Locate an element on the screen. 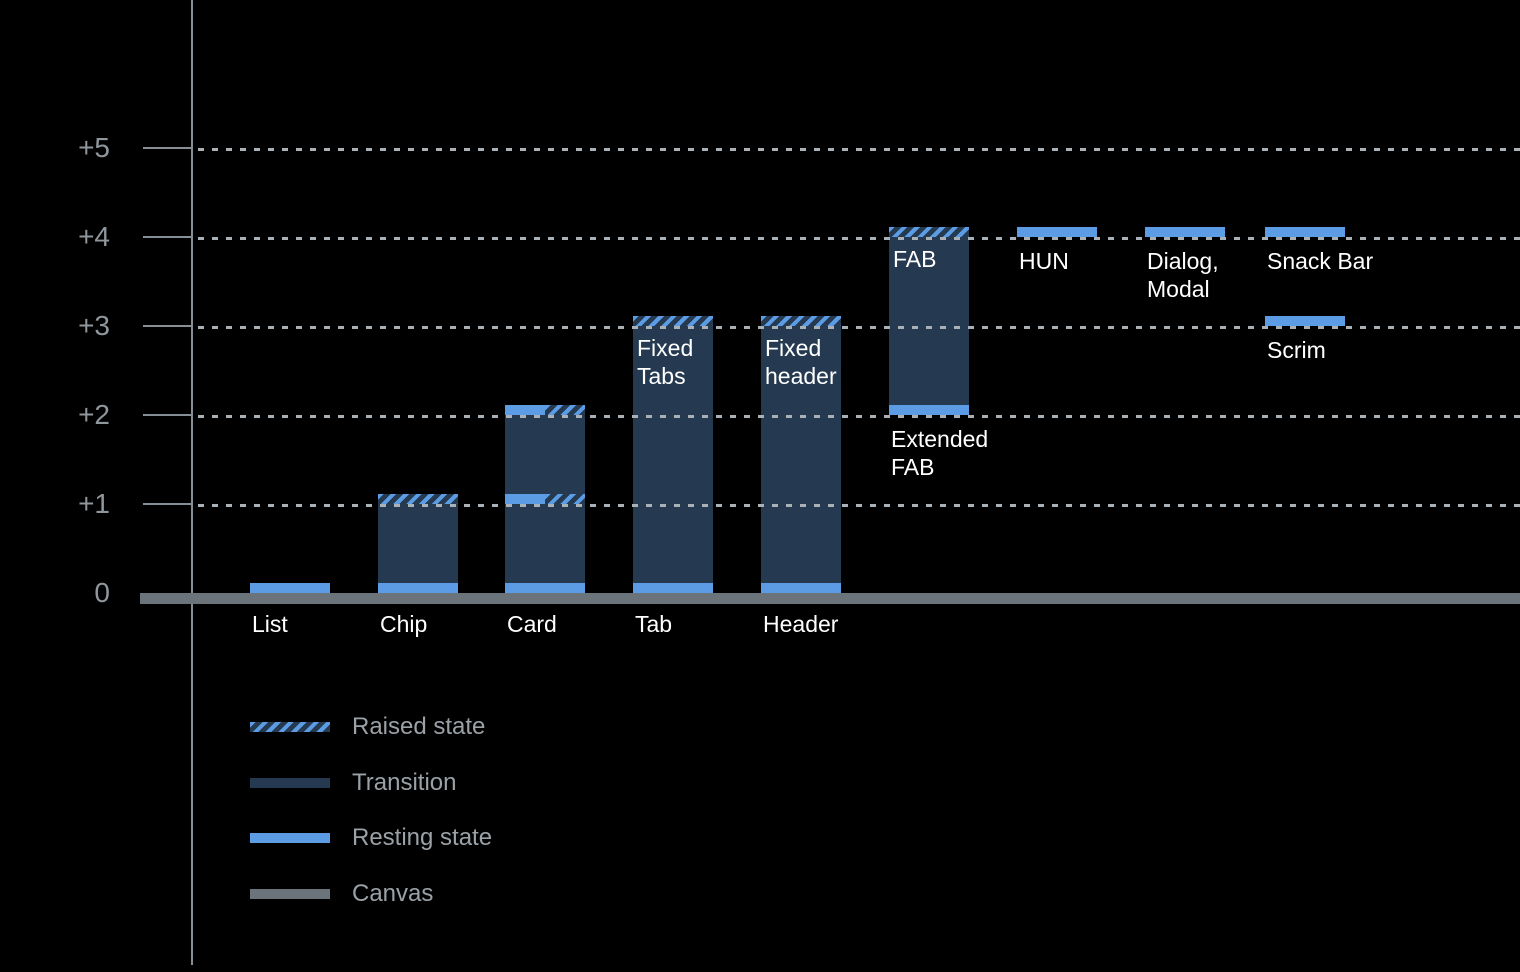 This screenshot has width=1520, height=972. bar-label-hun-below: HUN is located at coordinates (1044, 261).